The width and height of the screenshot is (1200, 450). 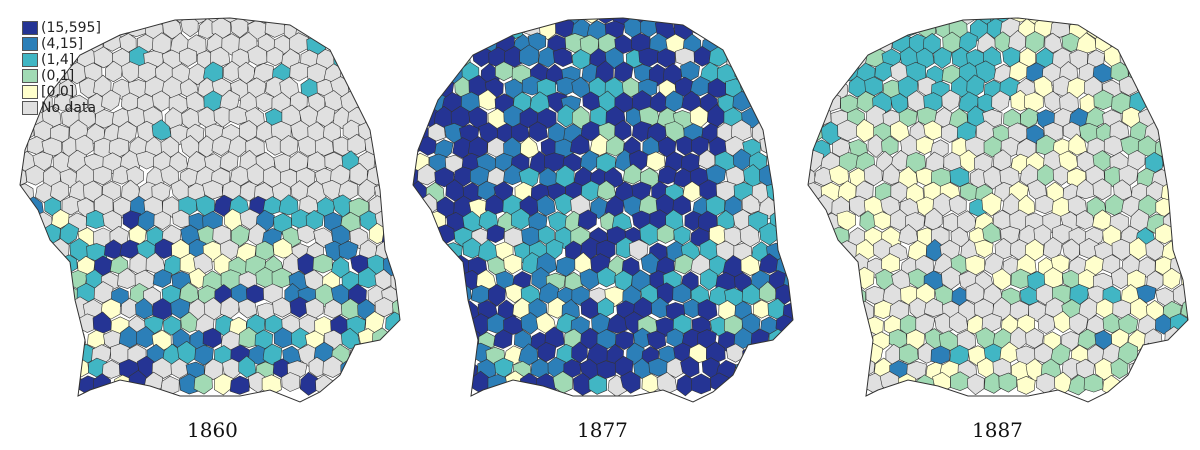 What do you see at coordinates (997, 430) in the screenshot?
I see `map-year-label: 1887` at bounding box center [997, 430].